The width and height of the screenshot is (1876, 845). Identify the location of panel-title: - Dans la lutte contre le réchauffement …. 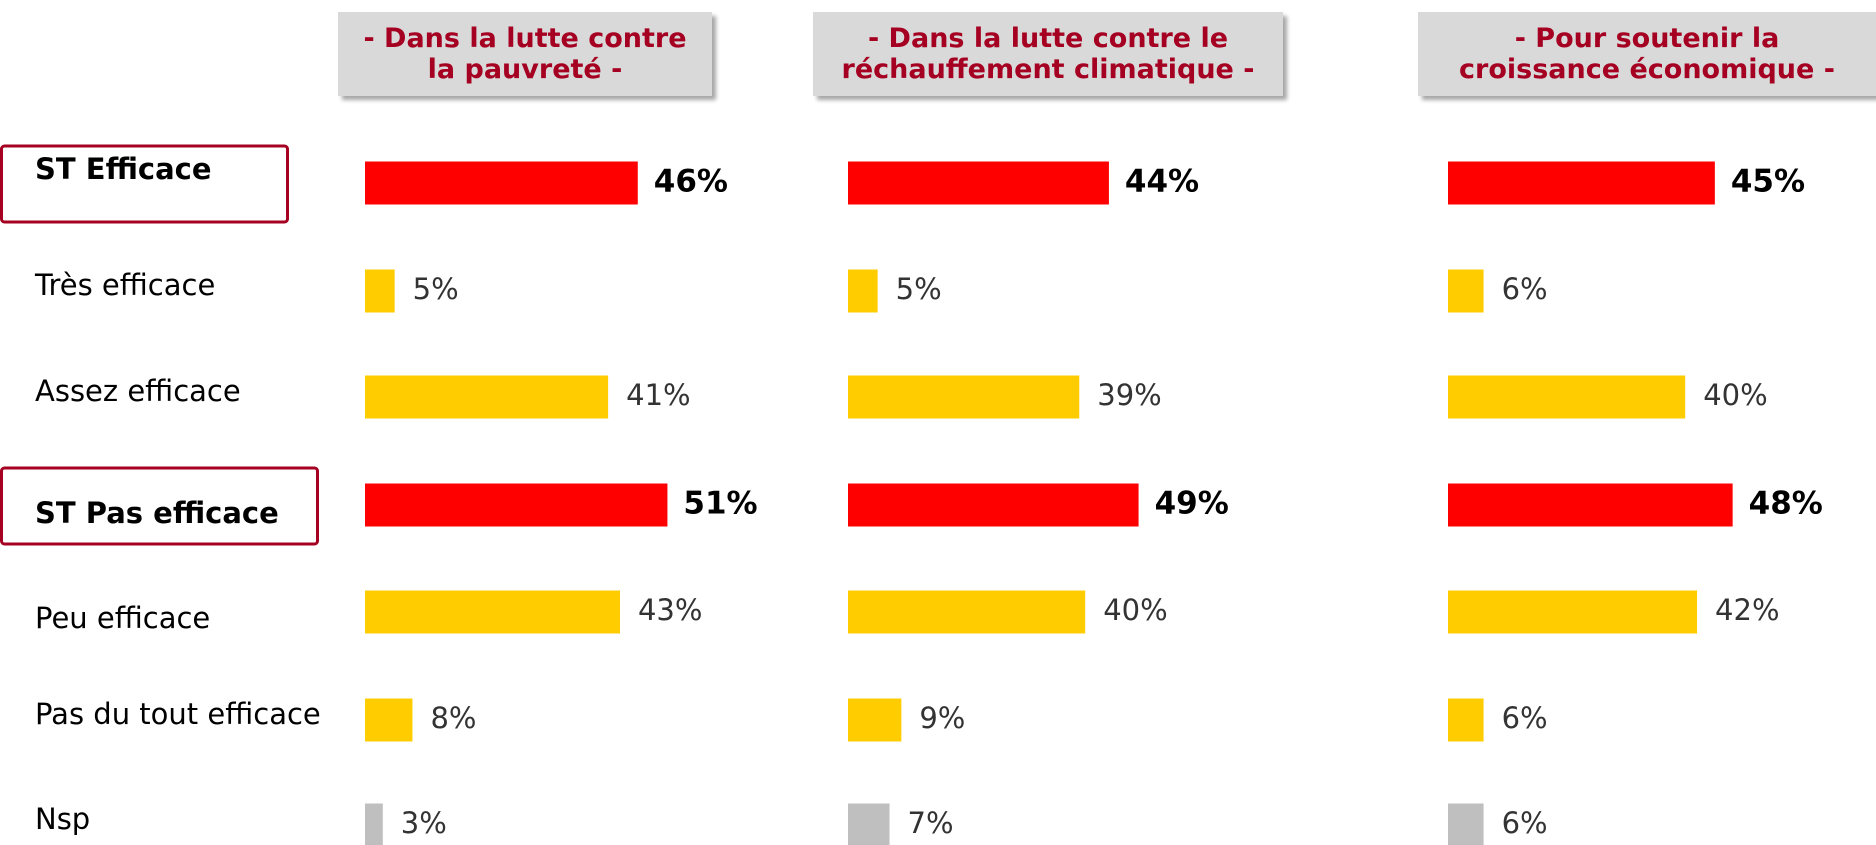
(1048, 54).